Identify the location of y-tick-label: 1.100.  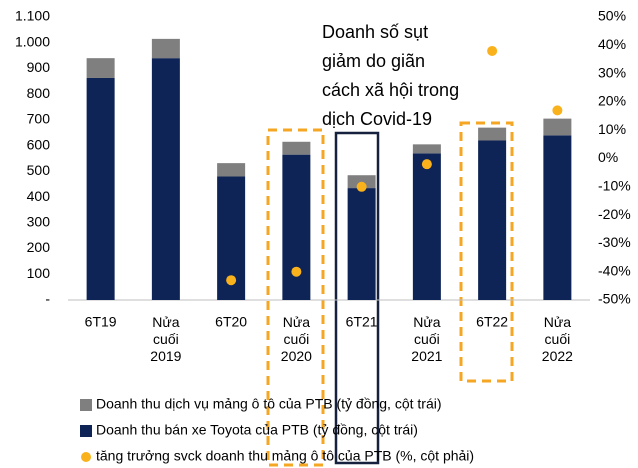
(32, 16).